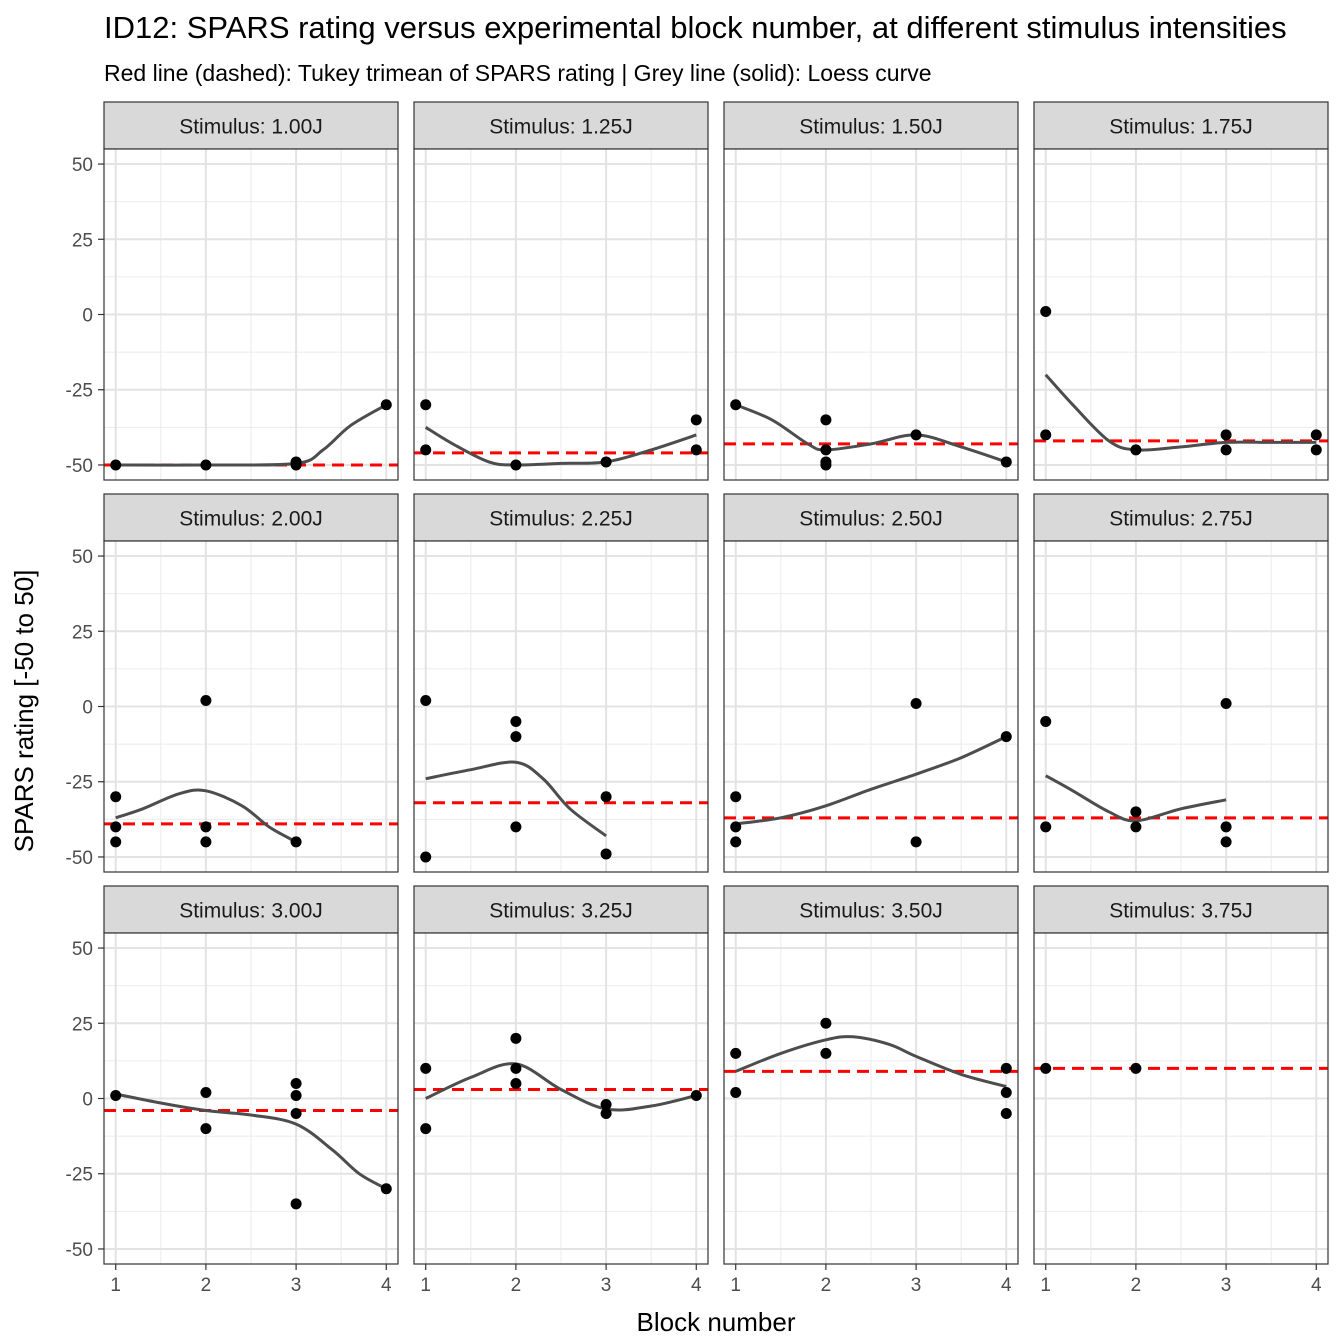  I want to click on facet-panel: Stimulus: 1.50J, so click(871, 291).